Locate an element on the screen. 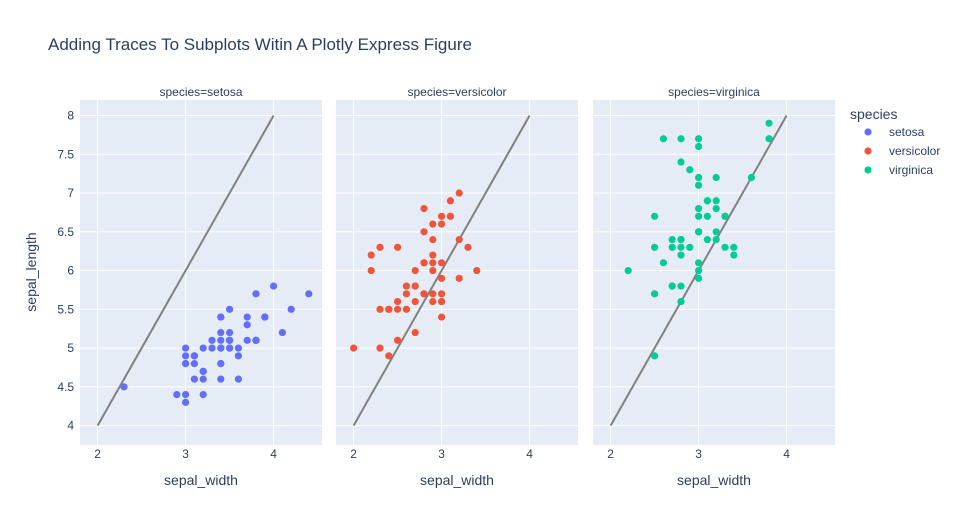 This screenshot has height=530, width=966. legend-item-setosa: setosa is located at coordinates (894, 132).